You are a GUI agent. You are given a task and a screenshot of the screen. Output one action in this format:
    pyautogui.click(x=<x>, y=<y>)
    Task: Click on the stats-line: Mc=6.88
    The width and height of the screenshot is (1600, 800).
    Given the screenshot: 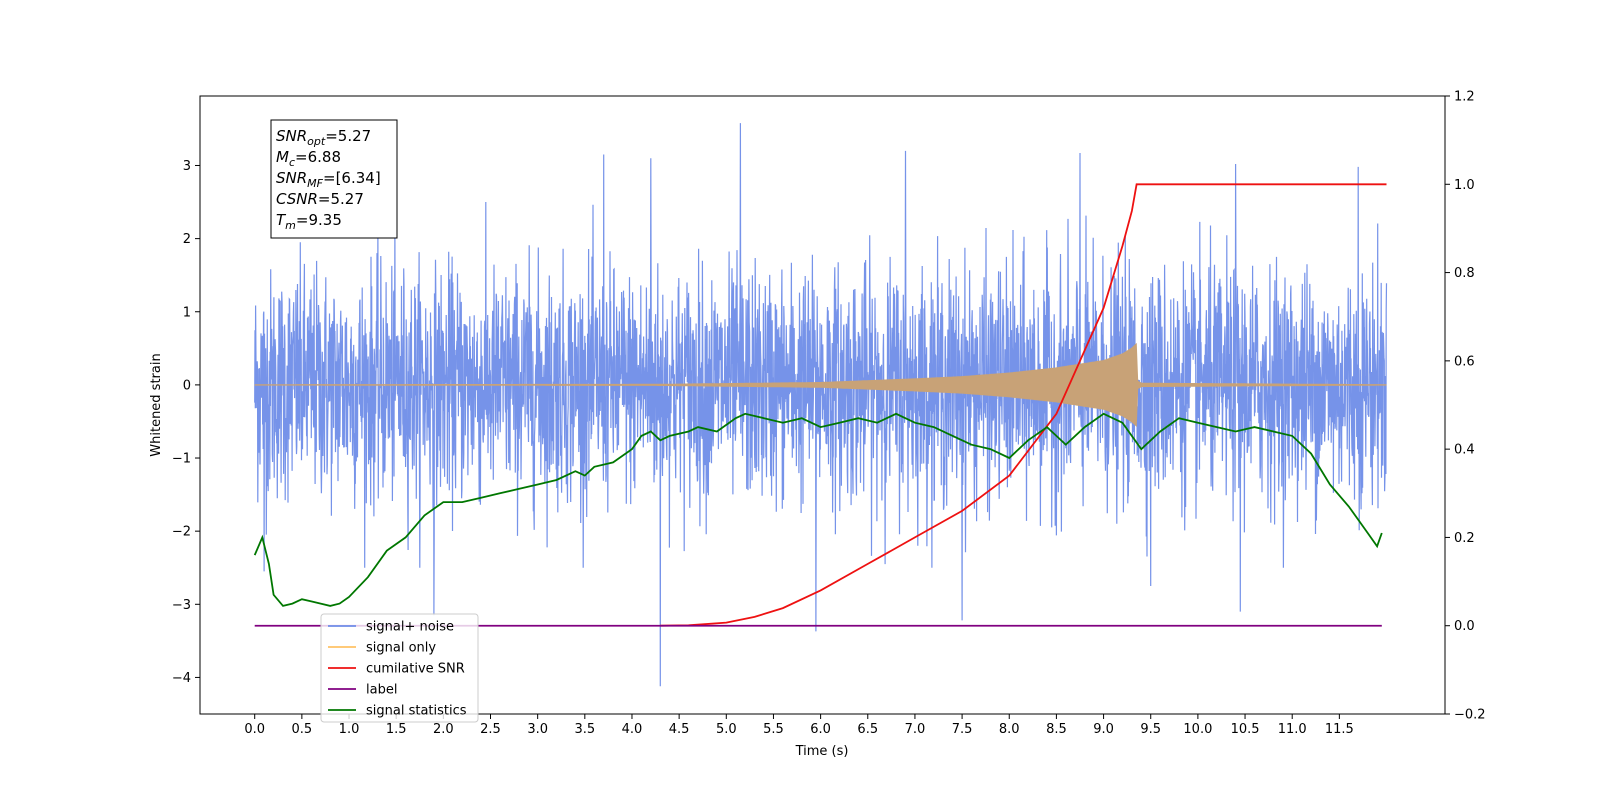 What is the action you would take?
    pyautogui.click(x=308, y=158)
    